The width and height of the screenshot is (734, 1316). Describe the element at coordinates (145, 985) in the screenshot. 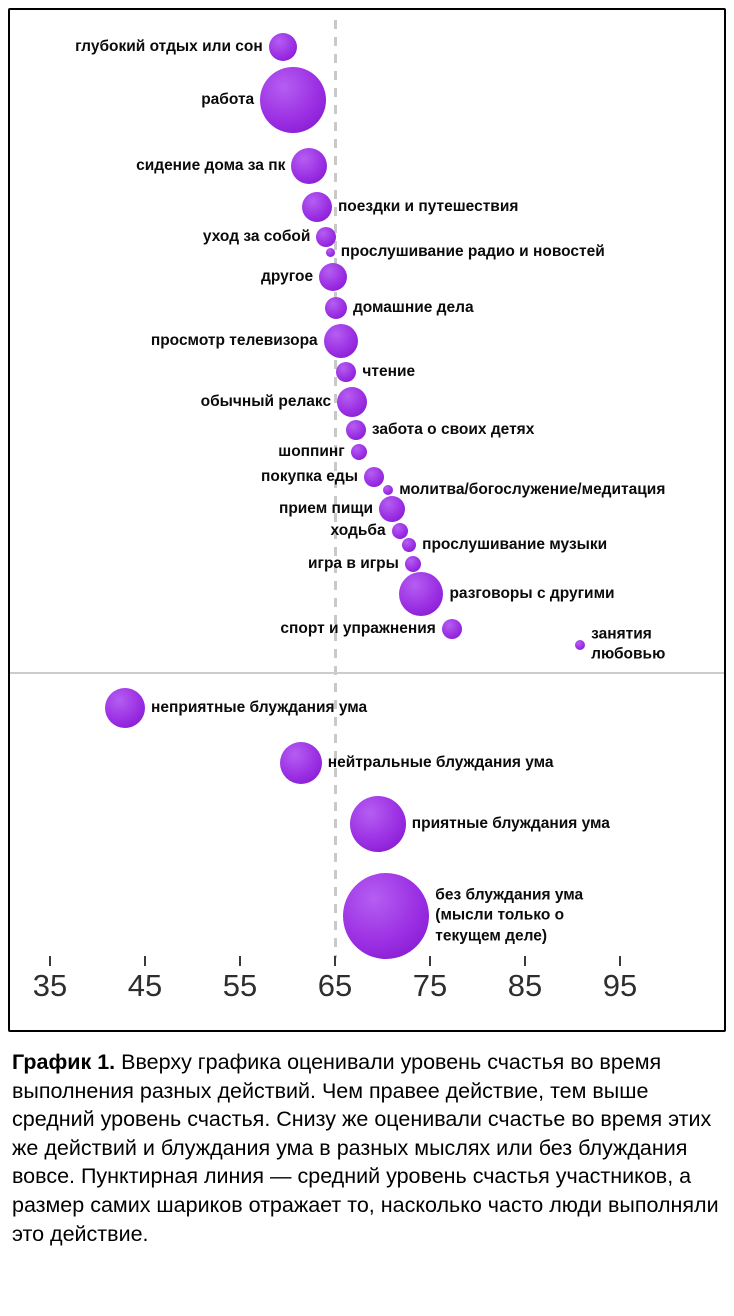

I see `axis-tick-label: 45` at that location.